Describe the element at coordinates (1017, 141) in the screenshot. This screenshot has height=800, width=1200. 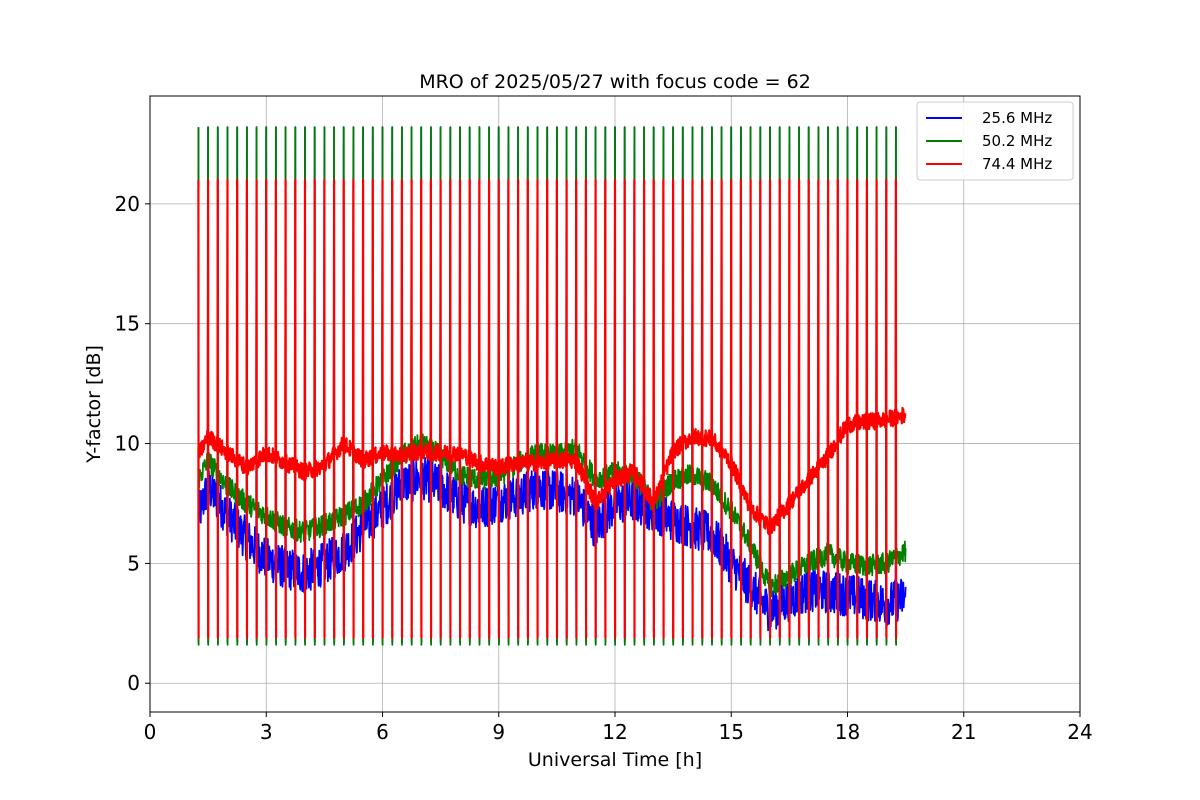
I see `legend-label-50-2: 50.2 MHz` at that location.